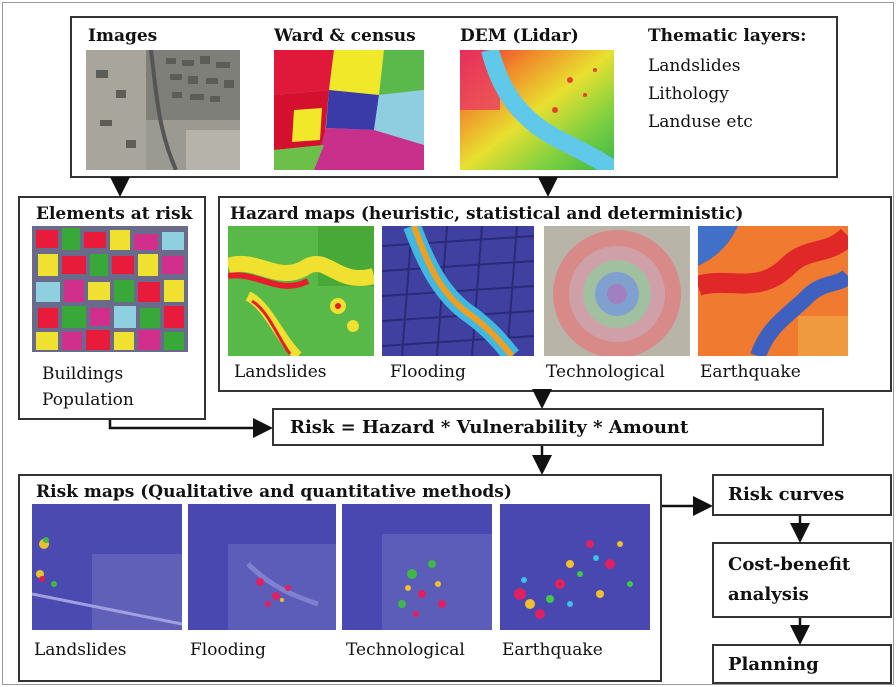  Describe the element at coordinates (262, 567) in the screenshot. I see `risk-flooding-thumbnail` at that location.